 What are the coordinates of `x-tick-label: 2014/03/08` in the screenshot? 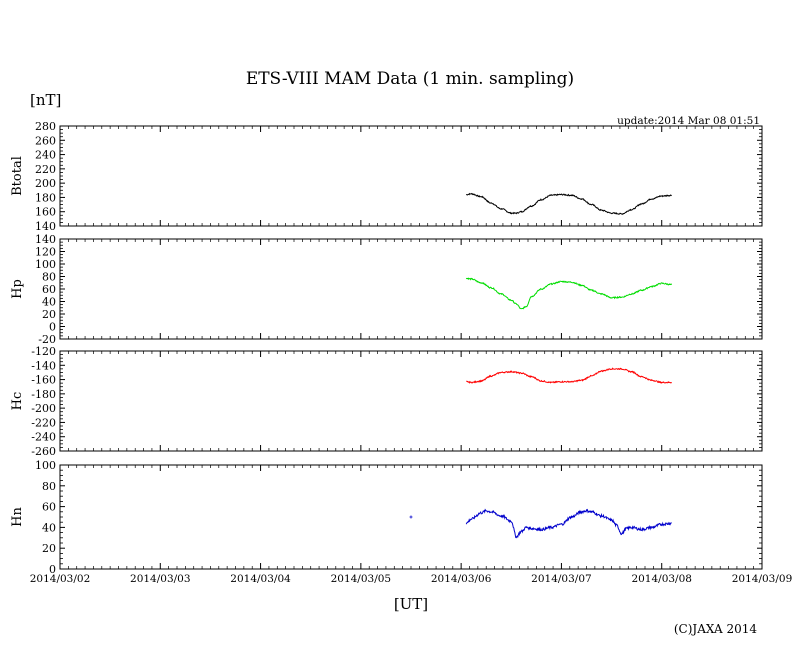 It's located at (661, 579).